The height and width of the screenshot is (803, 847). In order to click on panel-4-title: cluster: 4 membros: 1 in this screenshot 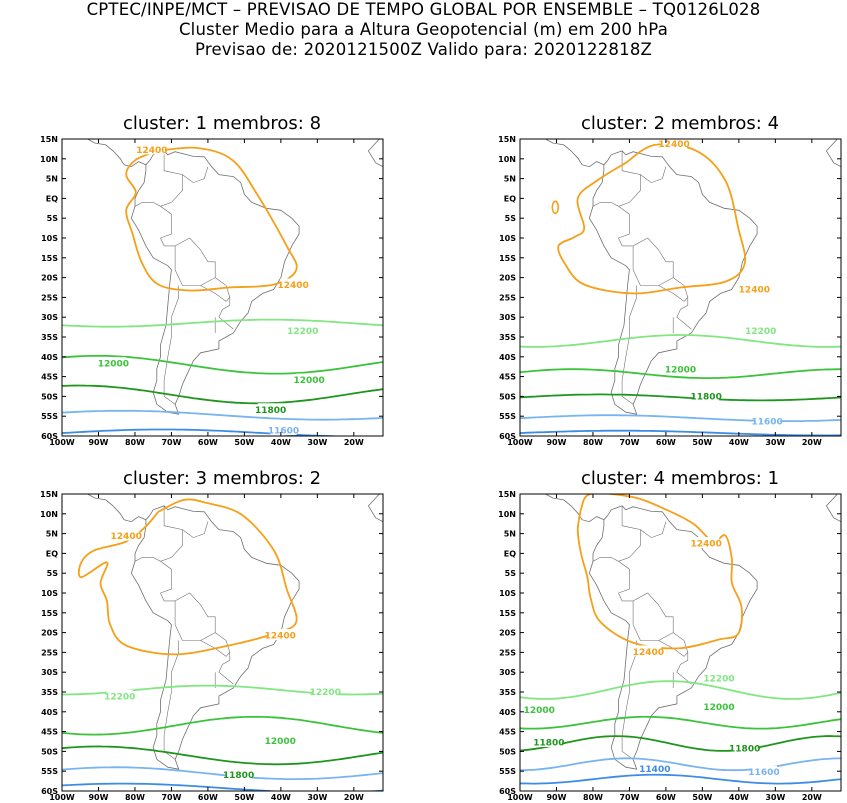, I will do `click(680, 478)`.